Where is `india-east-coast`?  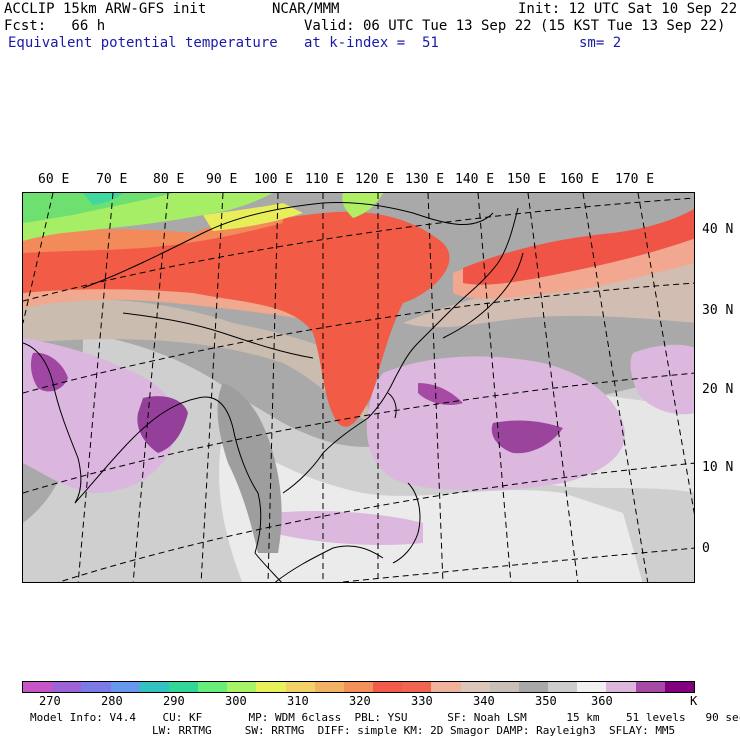
india-east-coast is located at coordinates (154, 450).